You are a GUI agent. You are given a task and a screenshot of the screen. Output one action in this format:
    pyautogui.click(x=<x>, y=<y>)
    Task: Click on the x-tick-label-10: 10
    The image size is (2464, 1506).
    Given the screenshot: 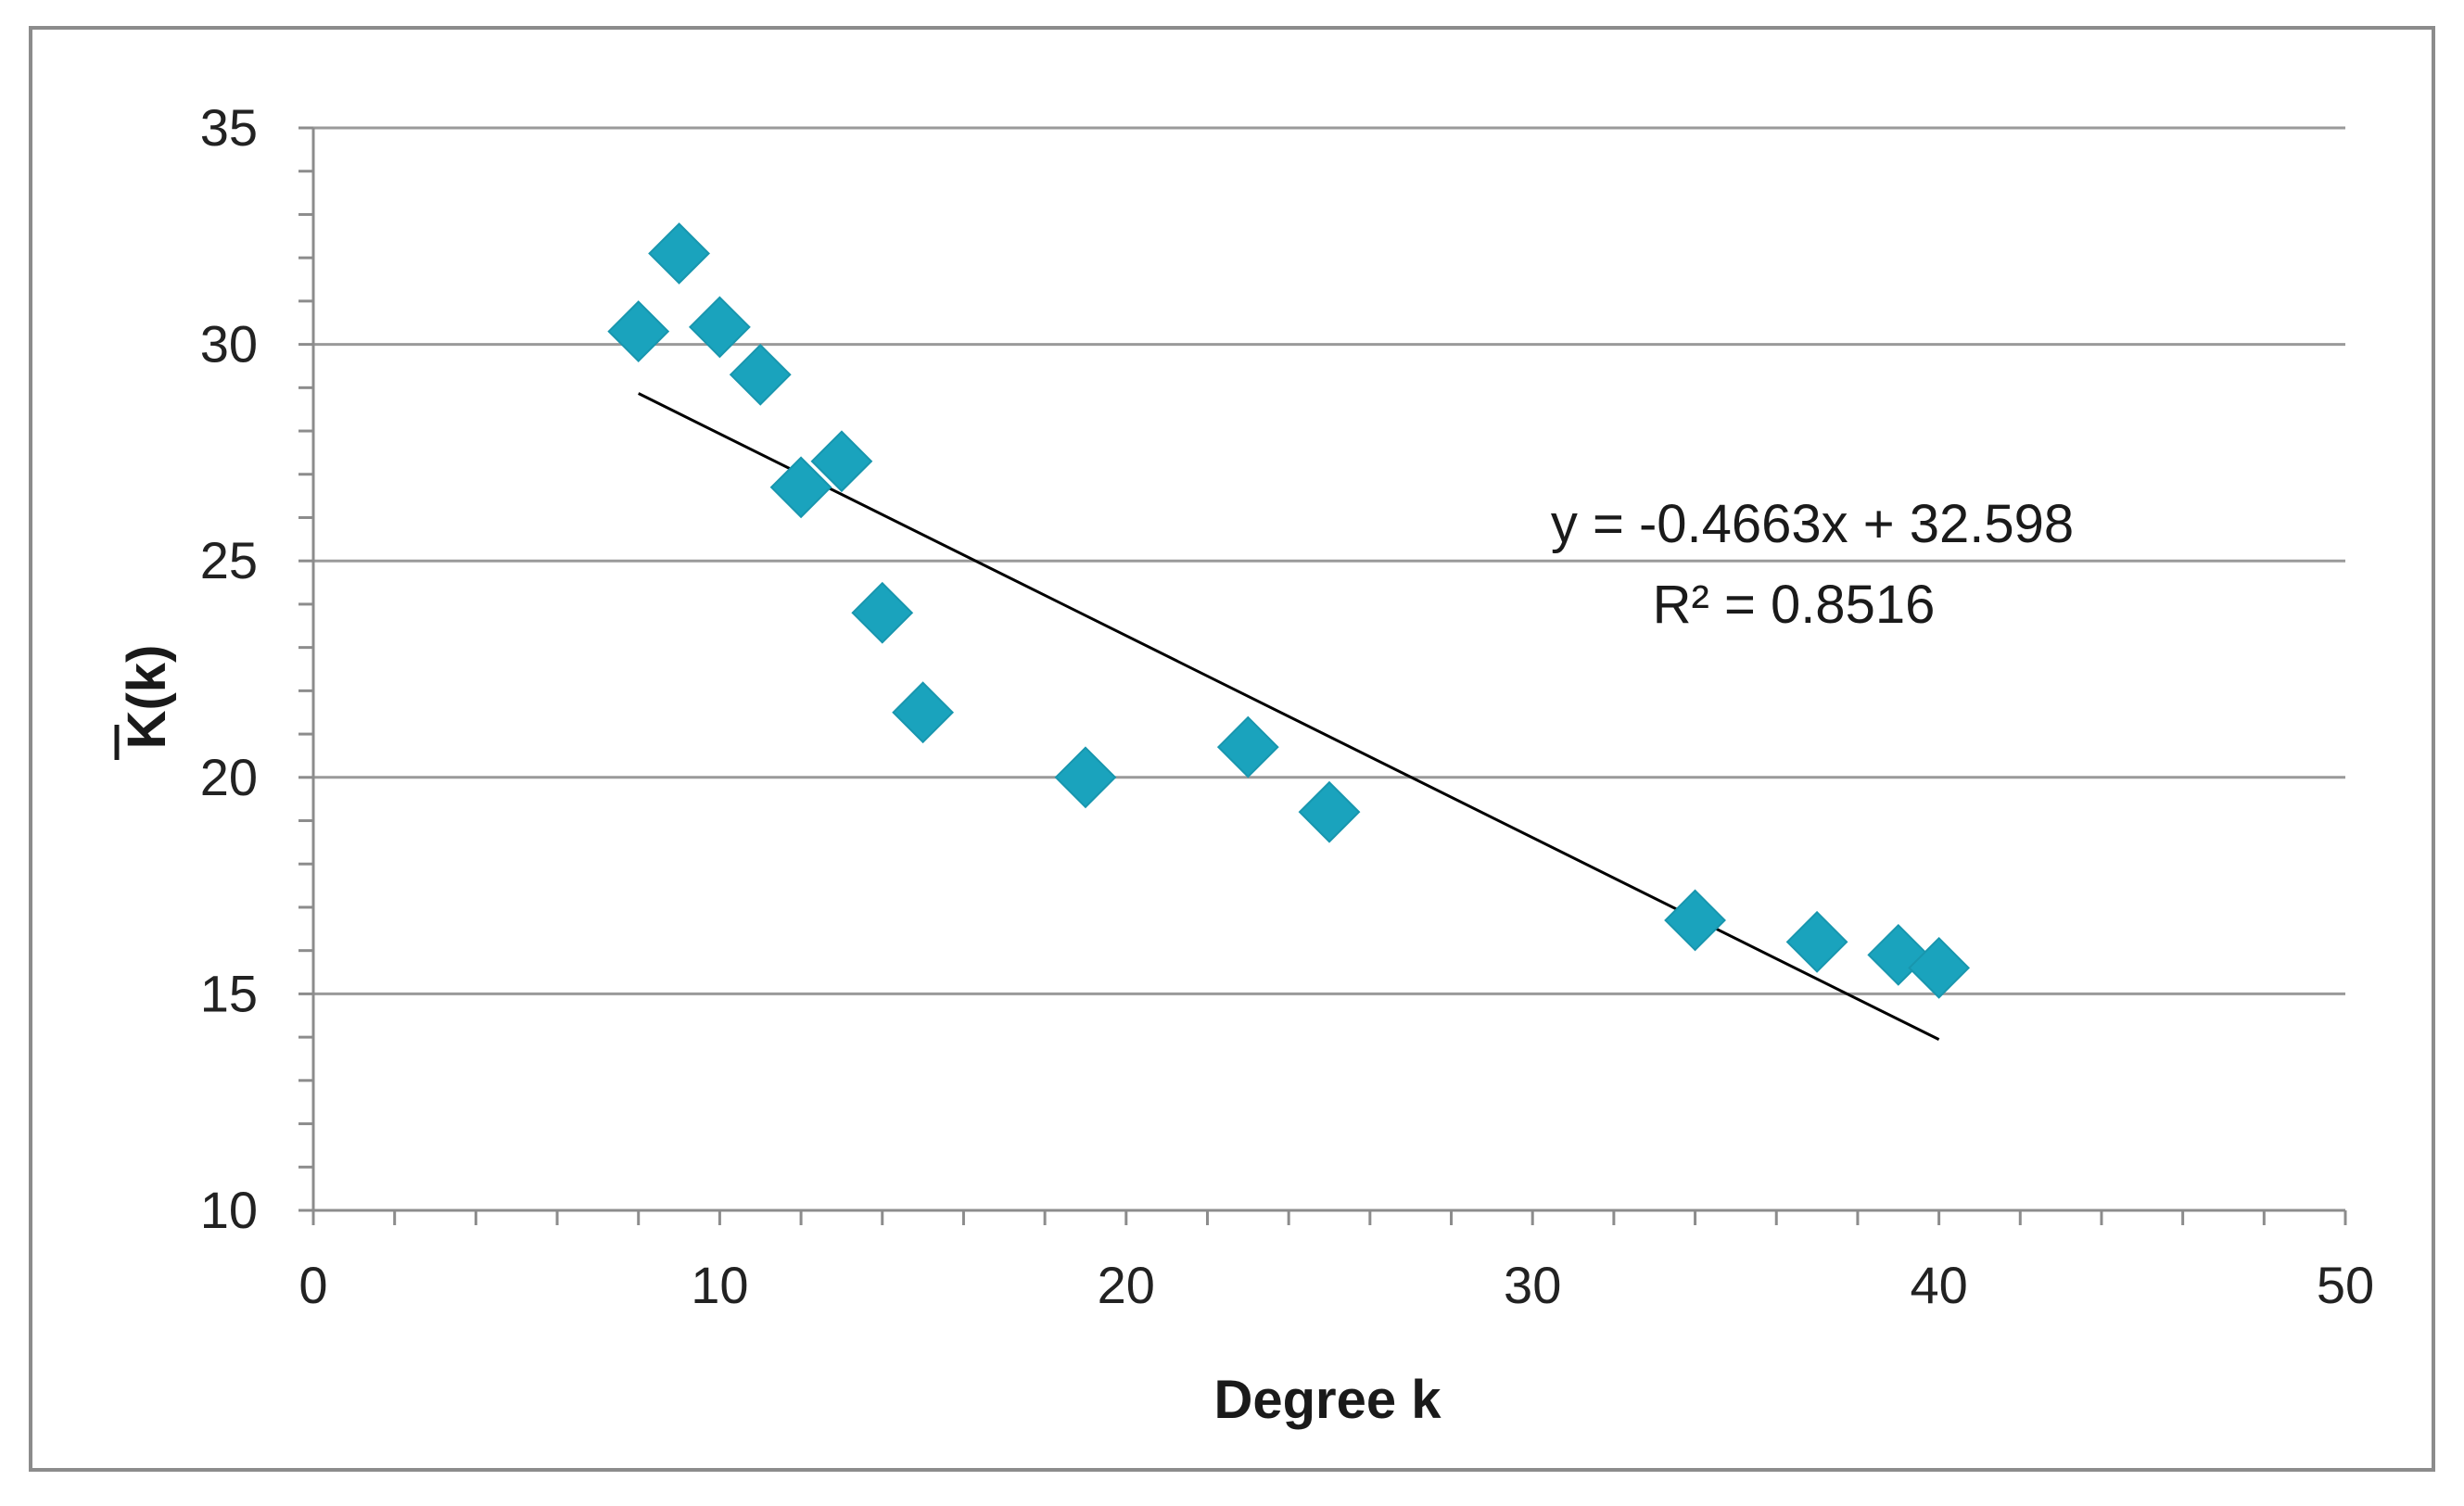 What is the action you would take?
    pyautogui.click(x=719, y=1285)
    